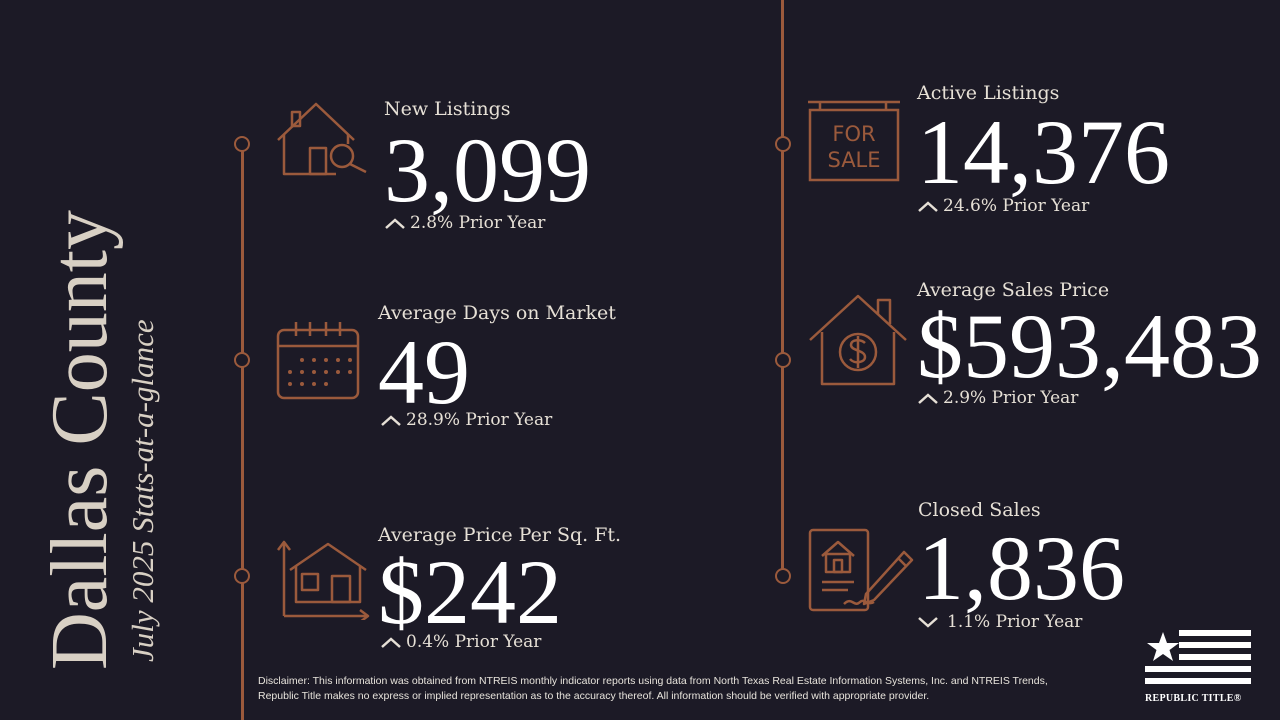 The width and height of the screenshot is (1280, 720). I want to click on stat-value: 49, so click(424, 372).